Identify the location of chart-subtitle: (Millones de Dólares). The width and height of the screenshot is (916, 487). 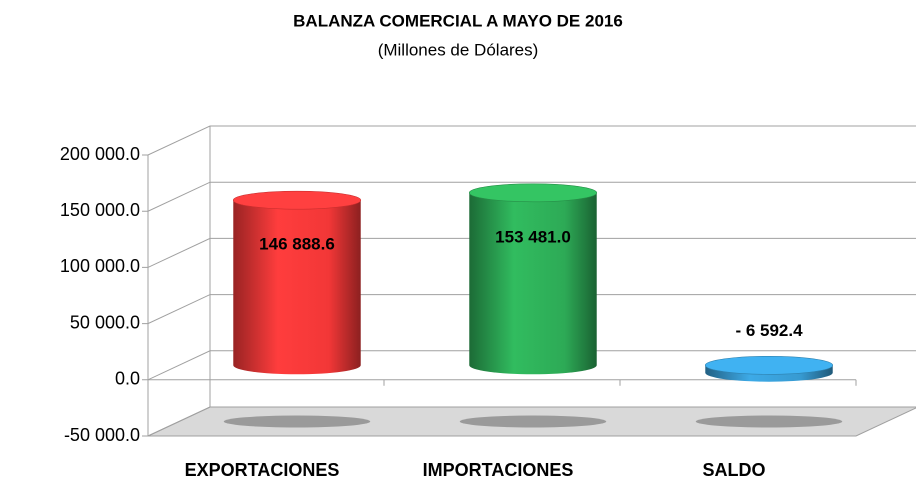
(458, 49).